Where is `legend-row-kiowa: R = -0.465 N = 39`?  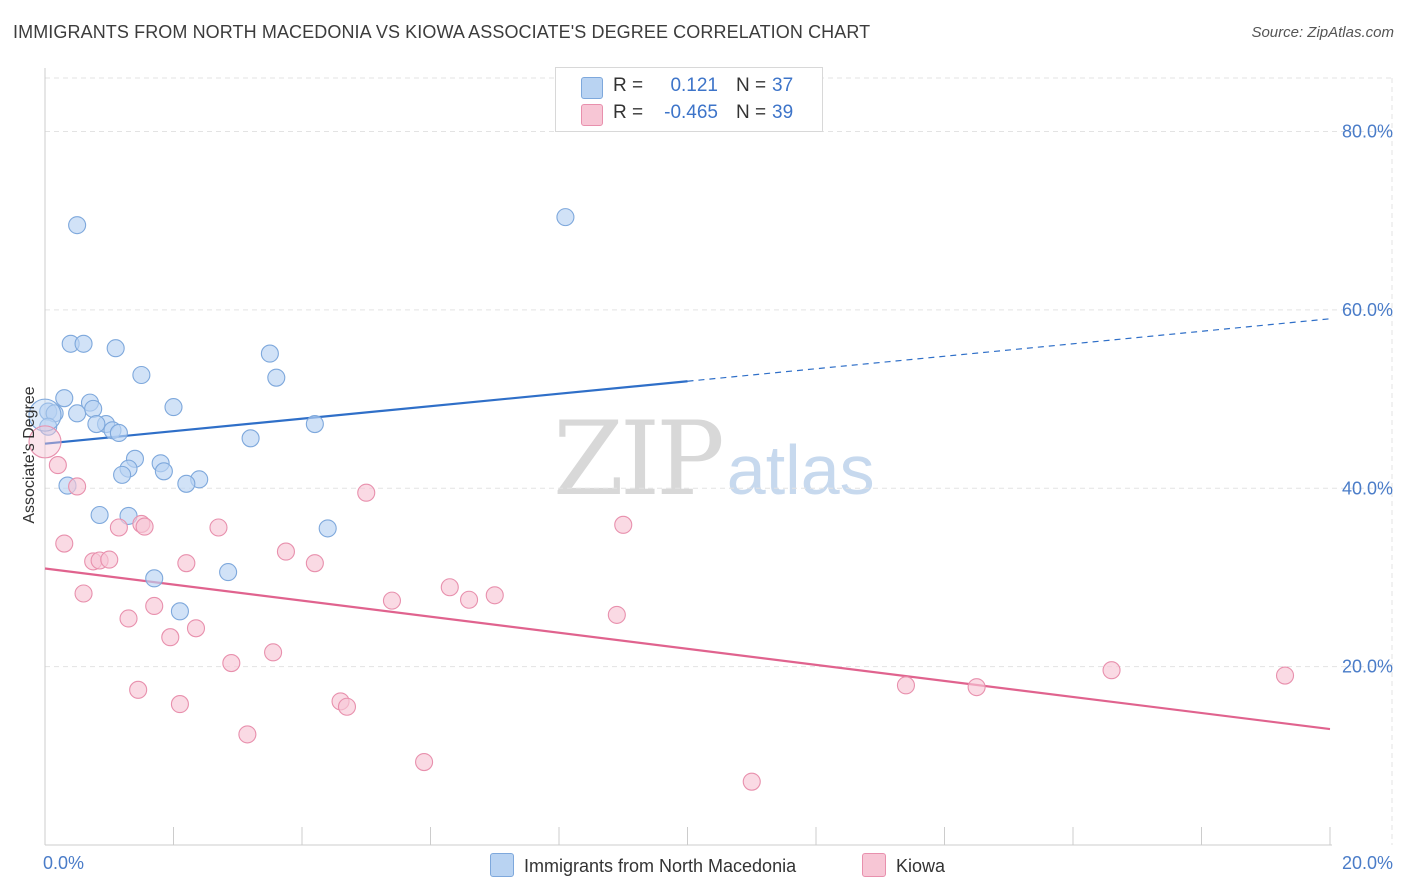 legend-row-kiowa: R = -0.465 N = 39 is located at coordinates (689, 114).